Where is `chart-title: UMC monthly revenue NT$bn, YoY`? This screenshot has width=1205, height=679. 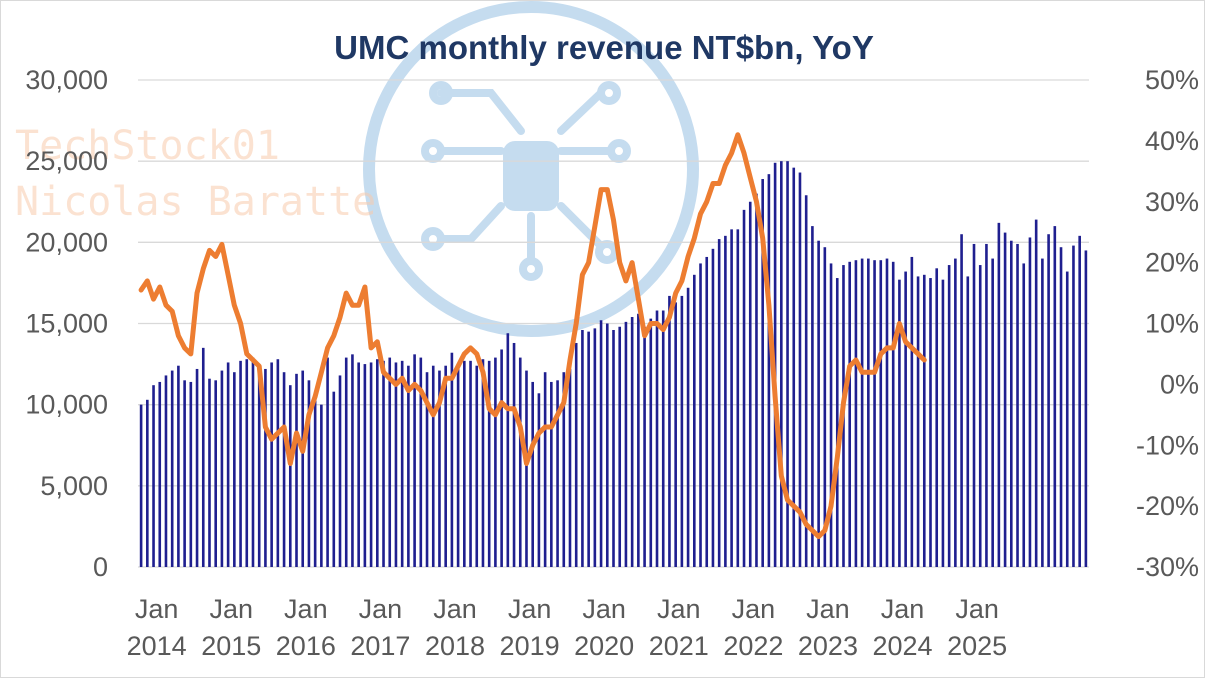
chart-title: UMC monthly revenue NT$bn, YoY is located at coordinates (604, 47).